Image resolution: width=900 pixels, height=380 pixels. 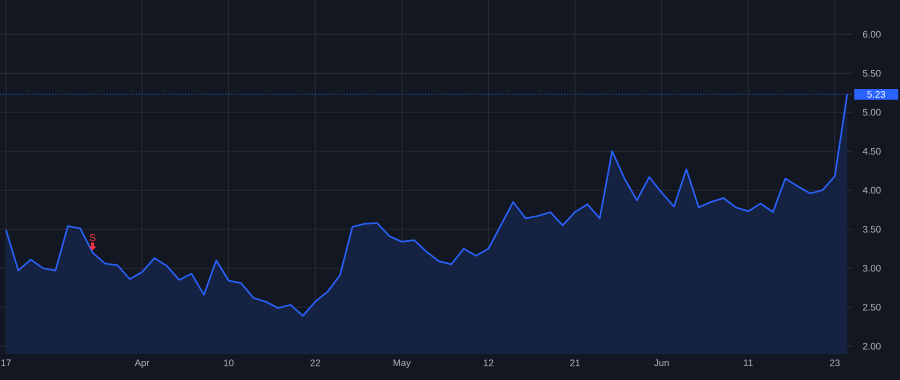 I want to click on y-tick-label: 4.50, so click(x=871, y=151).